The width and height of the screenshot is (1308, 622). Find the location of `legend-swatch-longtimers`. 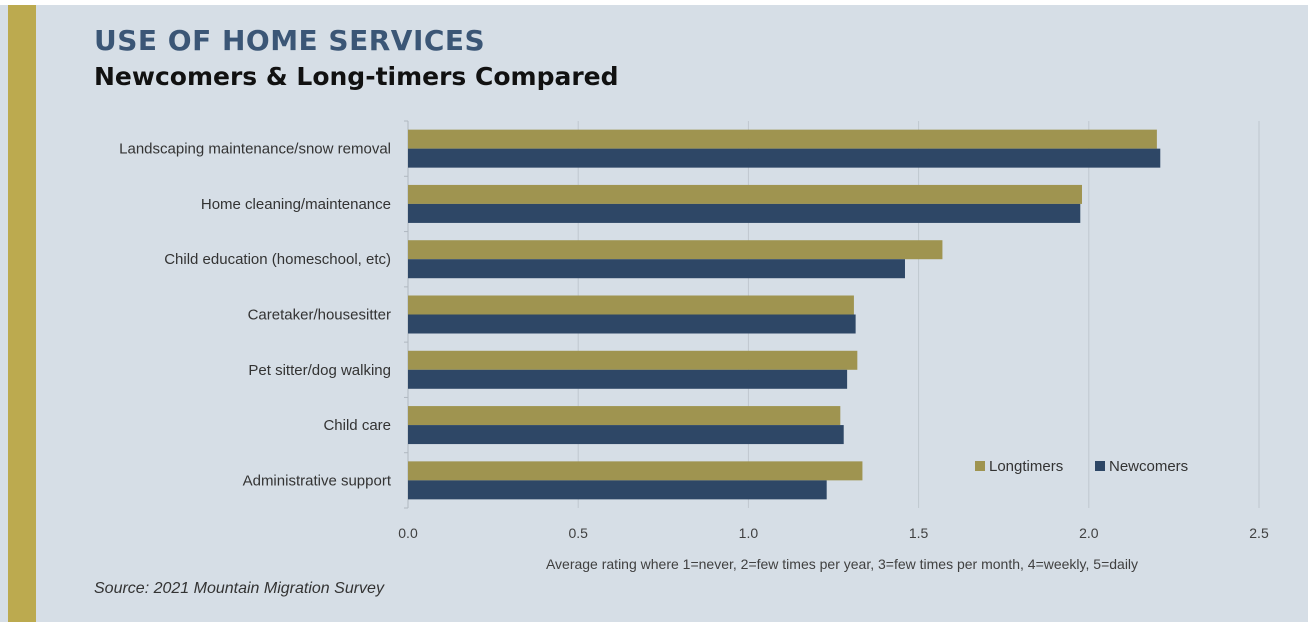

legend-swatch-longtimers is located at coordinates (980, 466).